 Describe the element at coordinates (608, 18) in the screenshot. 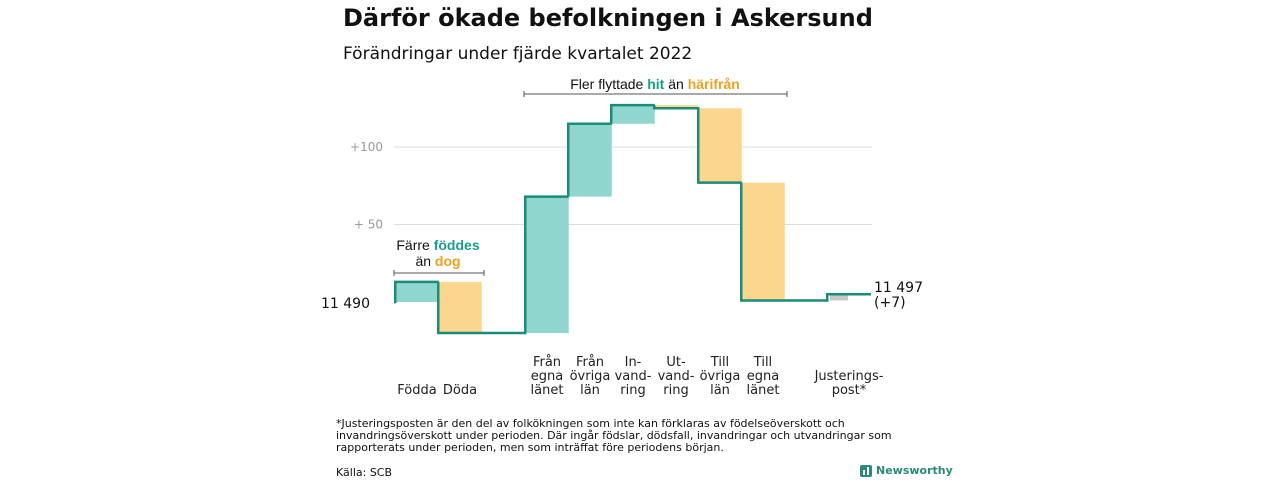

I see `chart-title: Därför ökade befolkningen i Askersund` at that location.